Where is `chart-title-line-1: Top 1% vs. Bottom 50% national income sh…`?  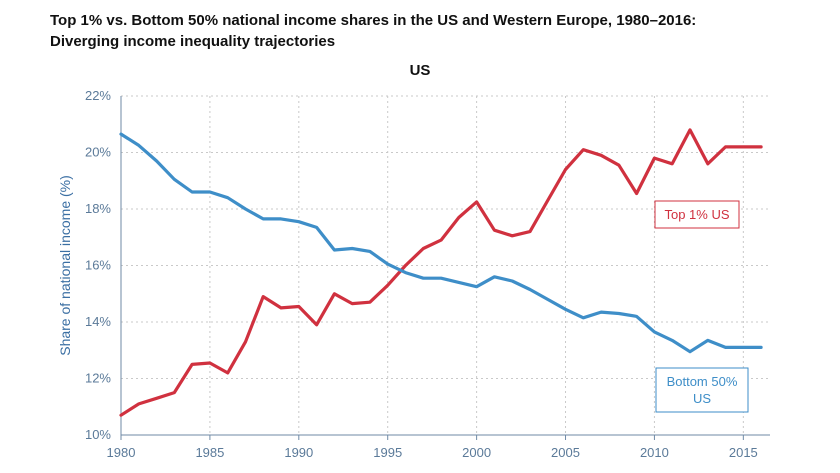
chart-title-line-1: Top 1% vs. Bottom 50% national income sh… is located at coordinates (373, 20).